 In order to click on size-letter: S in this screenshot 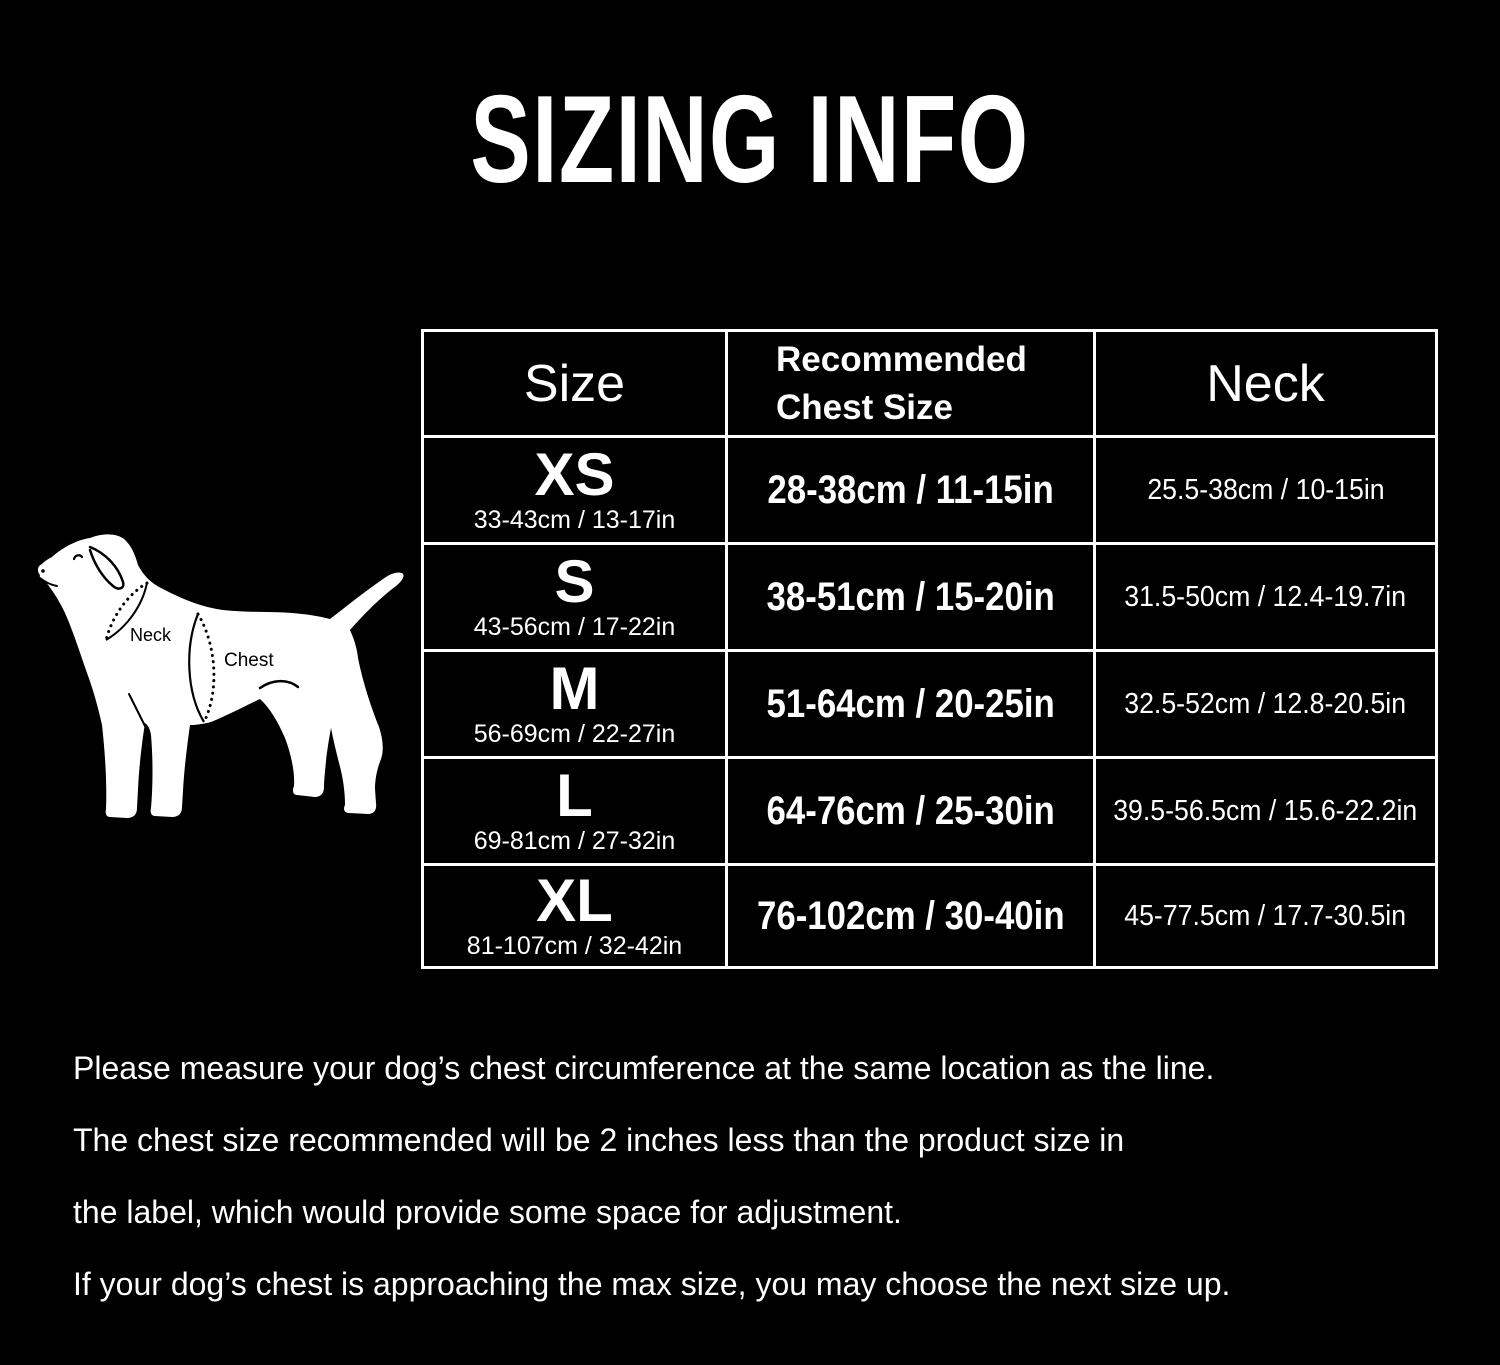, I will do `click(574, 581)`.